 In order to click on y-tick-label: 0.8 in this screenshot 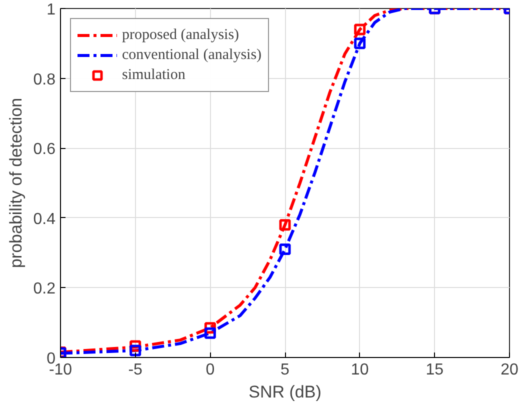, I will do `click(44, 79)`.